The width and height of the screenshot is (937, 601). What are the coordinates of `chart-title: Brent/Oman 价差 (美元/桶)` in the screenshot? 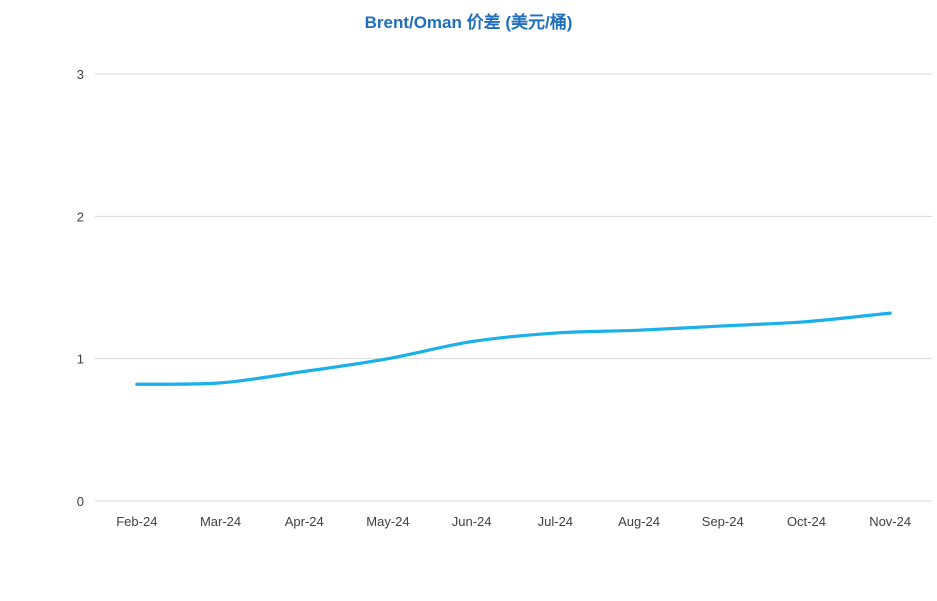 It's located at (468, 22).